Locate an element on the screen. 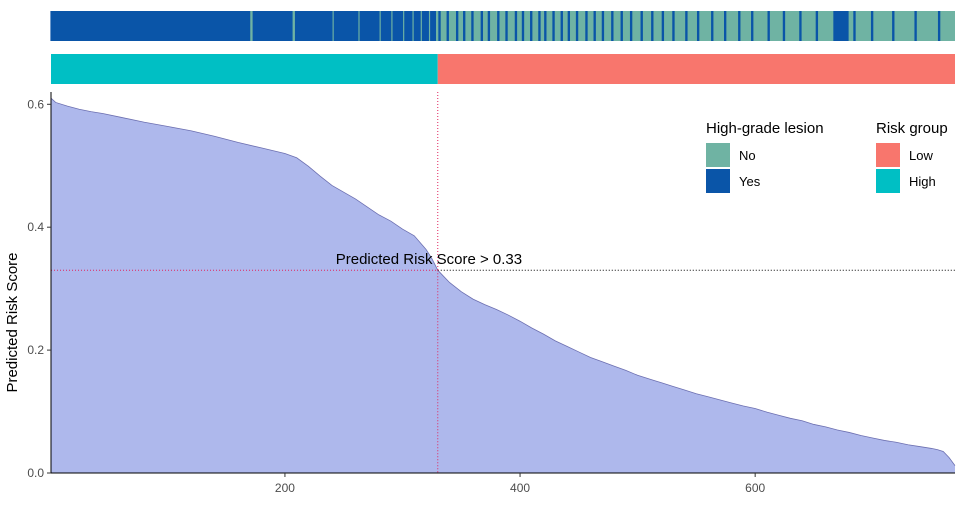 The image size is (961, 524). x-tick-label: 600 is located at coordinates (755, 488).